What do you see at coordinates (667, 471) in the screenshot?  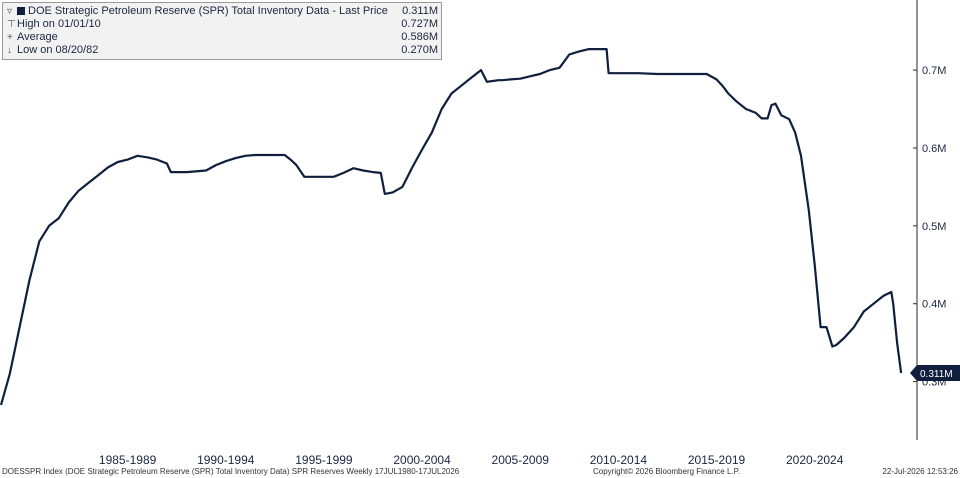 I see `footer-copyright: Copyright© 2026 Bloomberg Finance L.P.` at bounding box center [667, 471].